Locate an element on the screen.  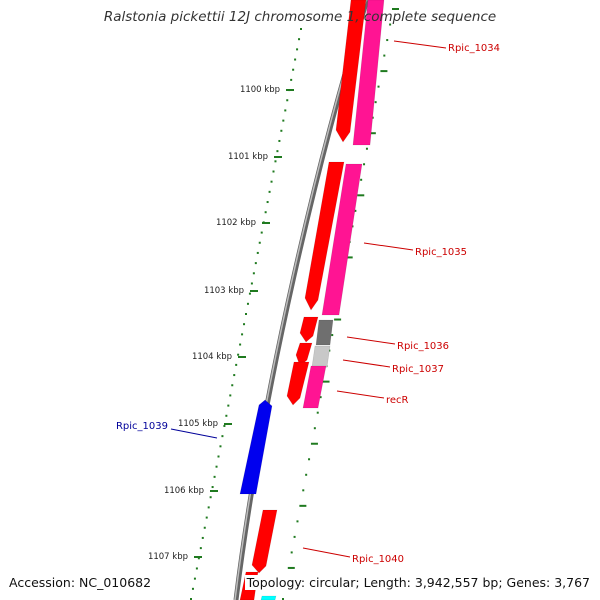
gene-recr-a is located at coordinates (298, 383).